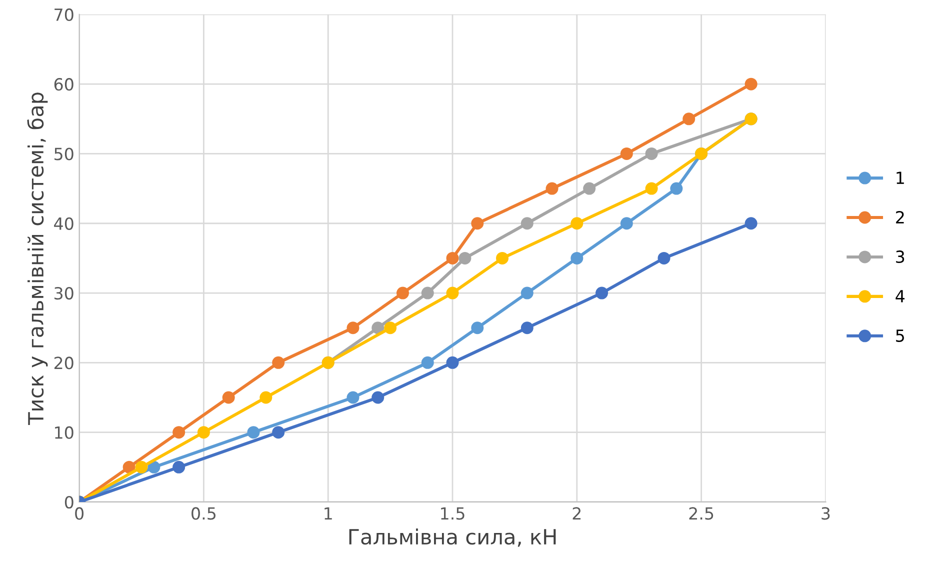 The width and height of the screenshot is (933, 577). Describe the element at coordinates (64, 223) in the screenshot. I see `y-tick-label: 40` at that location.